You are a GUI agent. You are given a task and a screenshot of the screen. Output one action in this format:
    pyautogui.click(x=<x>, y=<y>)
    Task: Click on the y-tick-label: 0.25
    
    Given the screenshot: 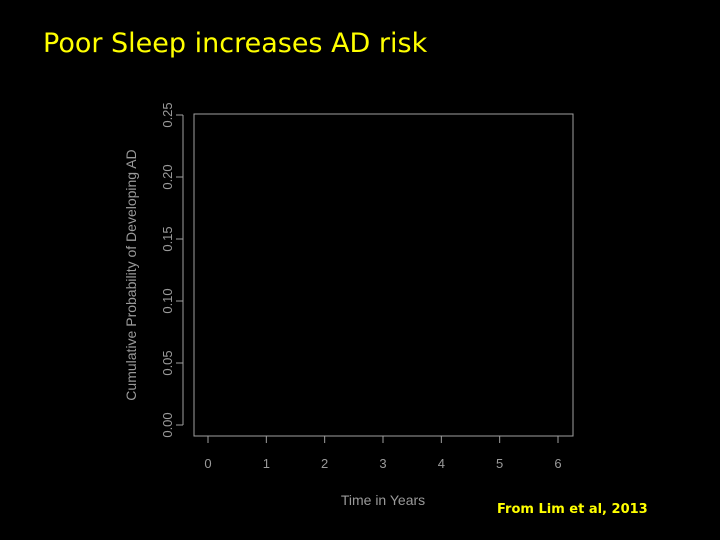 What is the action you would take?
    pyautogui.click(x=167, y=114)
    